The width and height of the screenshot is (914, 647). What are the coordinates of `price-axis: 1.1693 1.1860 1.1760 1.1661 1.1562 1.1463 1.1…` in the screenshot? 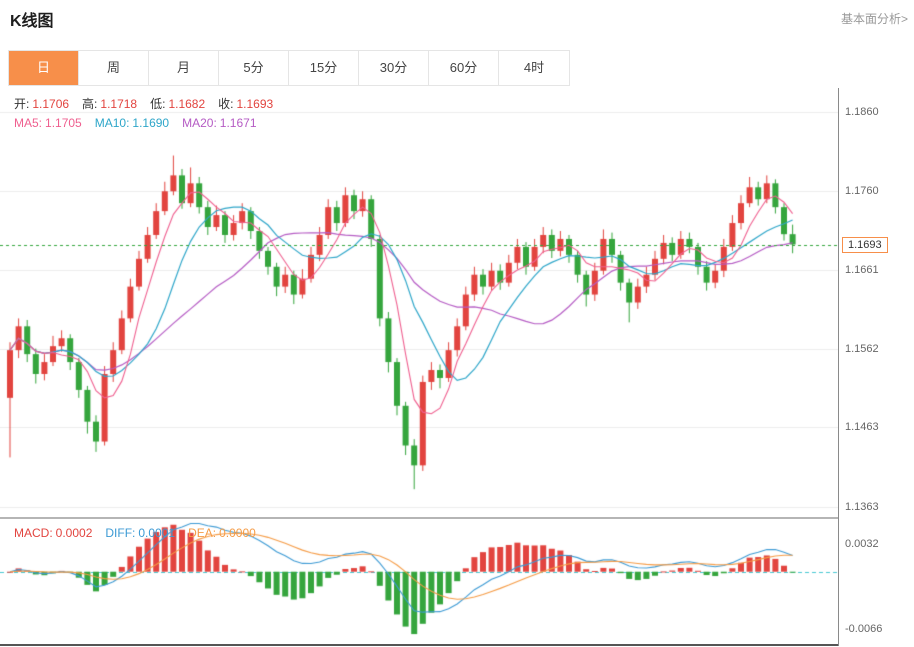 It's located at (876, 367).